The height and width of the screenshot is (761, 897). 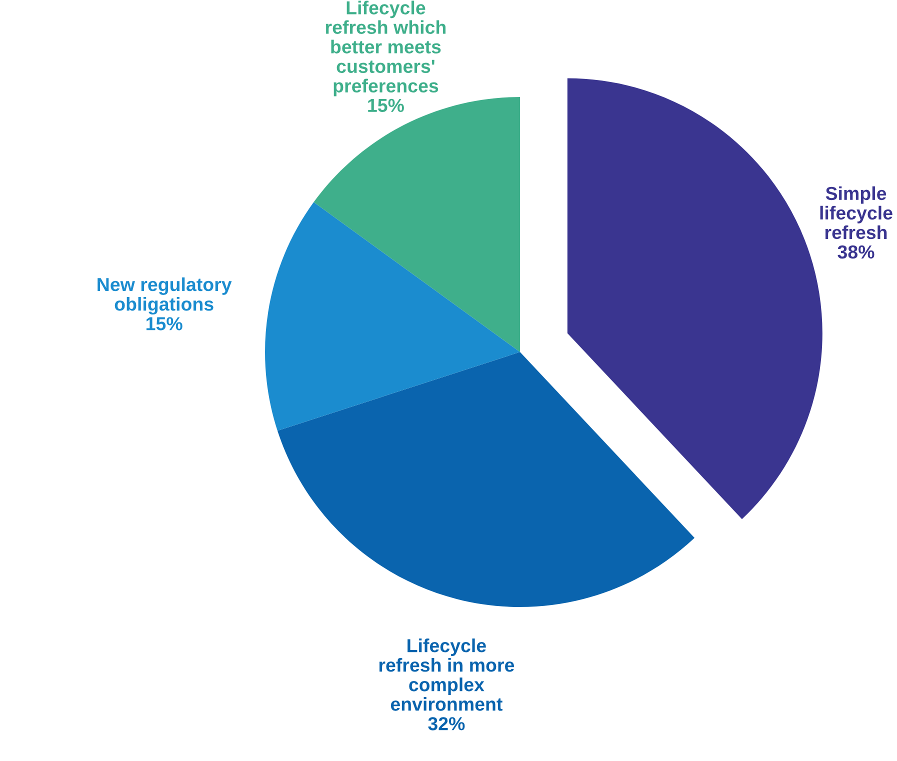 What do you see at coordinates (446, 674) in the screenshot?
I see `slice-label: Lifecycle refresh in more complex environment` at bounding box center [446, 674].